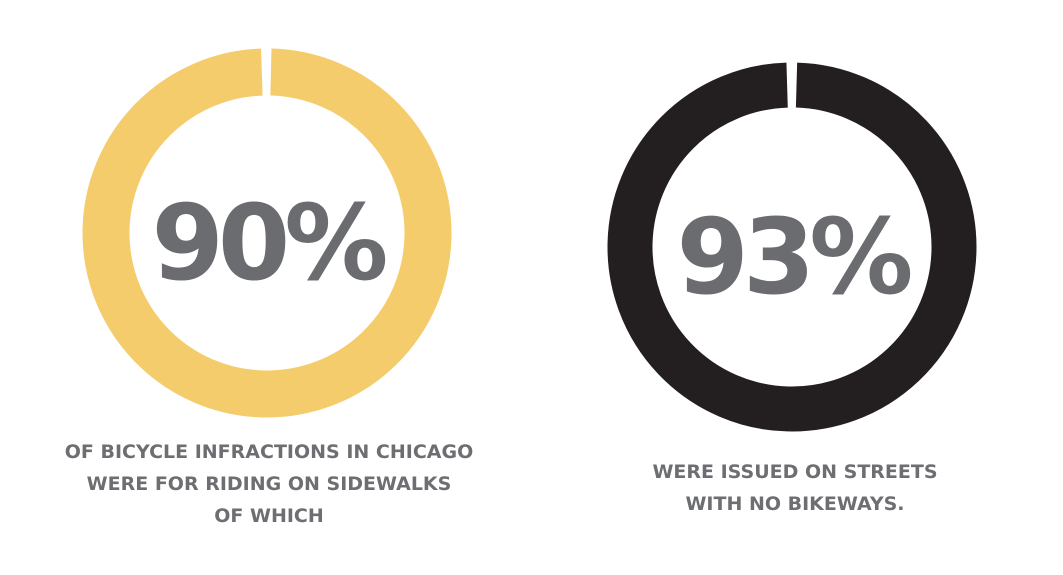 The height and width of the screenshot is (575, 1063). What do you see at coordinates (794, 504) in the screenshot?
I see `caption-line: WITH NO BIKEWAYS.` at bounding box center [794, 504].